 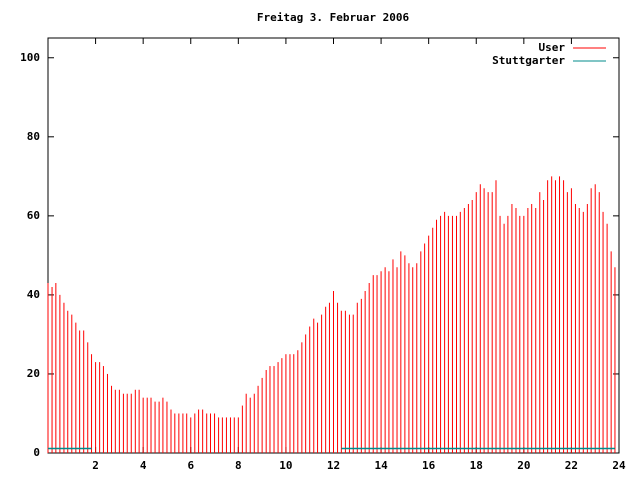 I want to click on x-tick-label: 18, so click(x=476, y=465).